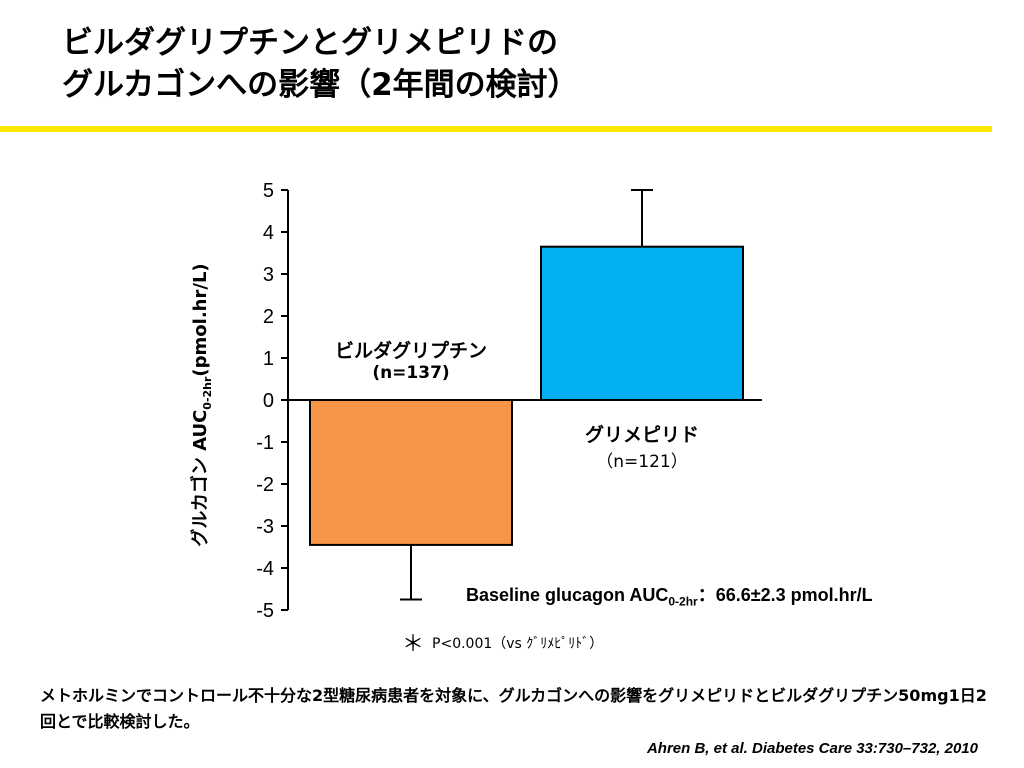 The image size is (1024, 768). Describe the element at coordinates (265, 443) in the screenshot. I see `y-tick-label: -1` at that location.